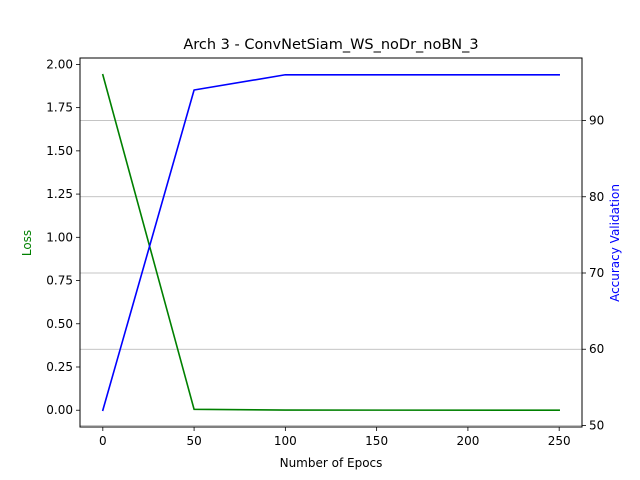 The image size is (640, 480). Describe the element at coordinates (59, 108) in the screenshot. I see `y-left-tick-label: 1.75` at that location.